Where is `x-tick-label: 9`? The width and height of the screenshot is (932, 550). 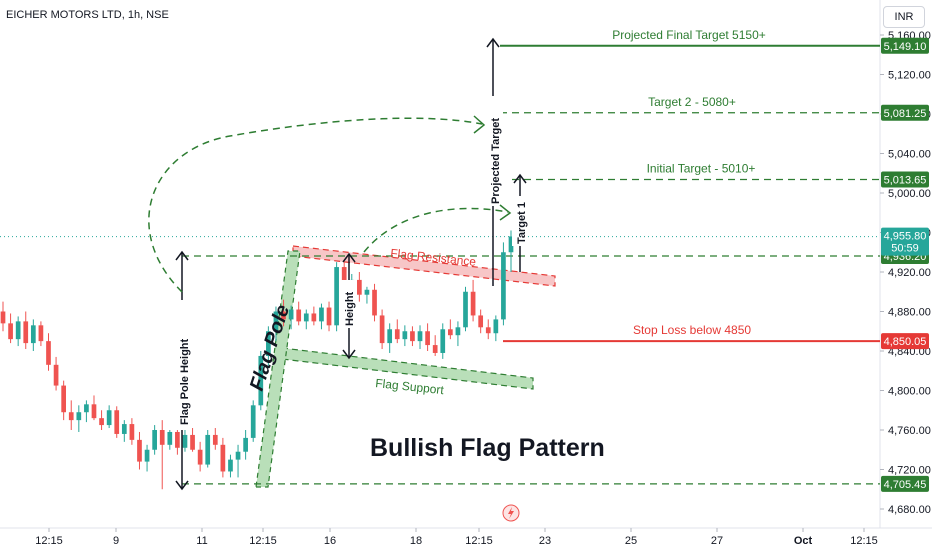 x-tick-label: 9 is located at coordinates (116, 541).